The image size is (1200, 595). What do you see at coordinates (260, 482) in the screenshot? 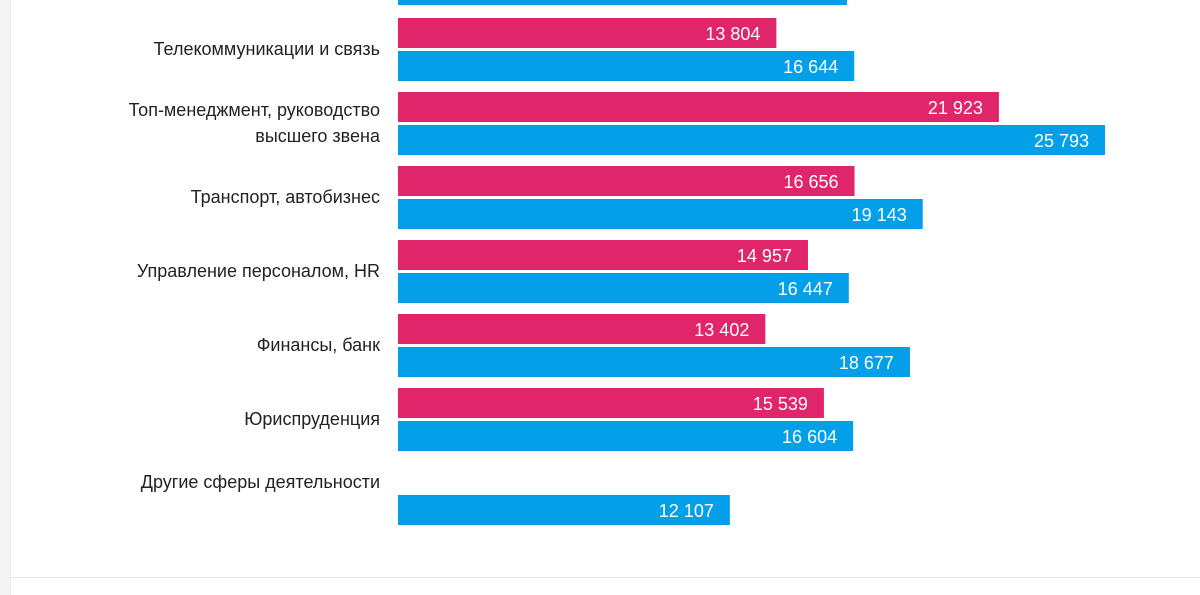
I see `category-label: Другие сферы деятельности` at bounding box center [260, 482].